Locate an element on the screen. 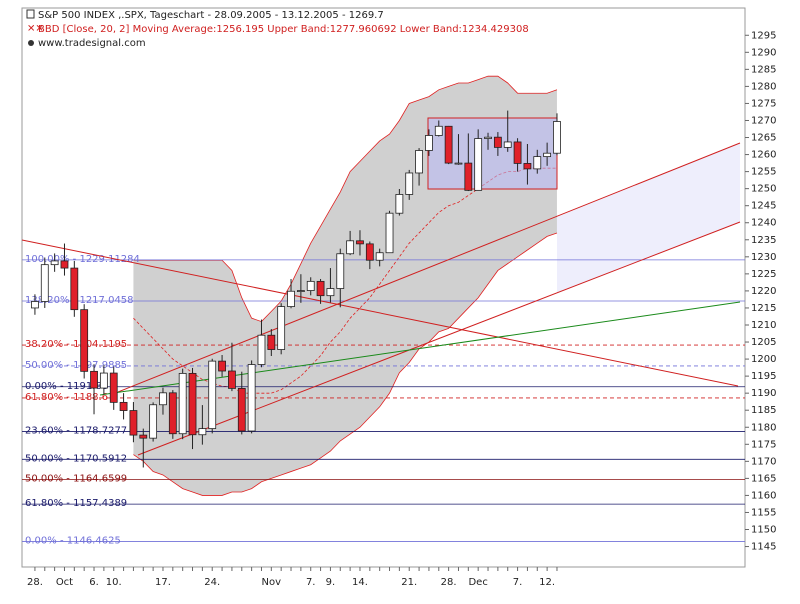 The height and width of the screenshot is (604, 800). x-tick-label: 10. is located at coordinates (114, 582).